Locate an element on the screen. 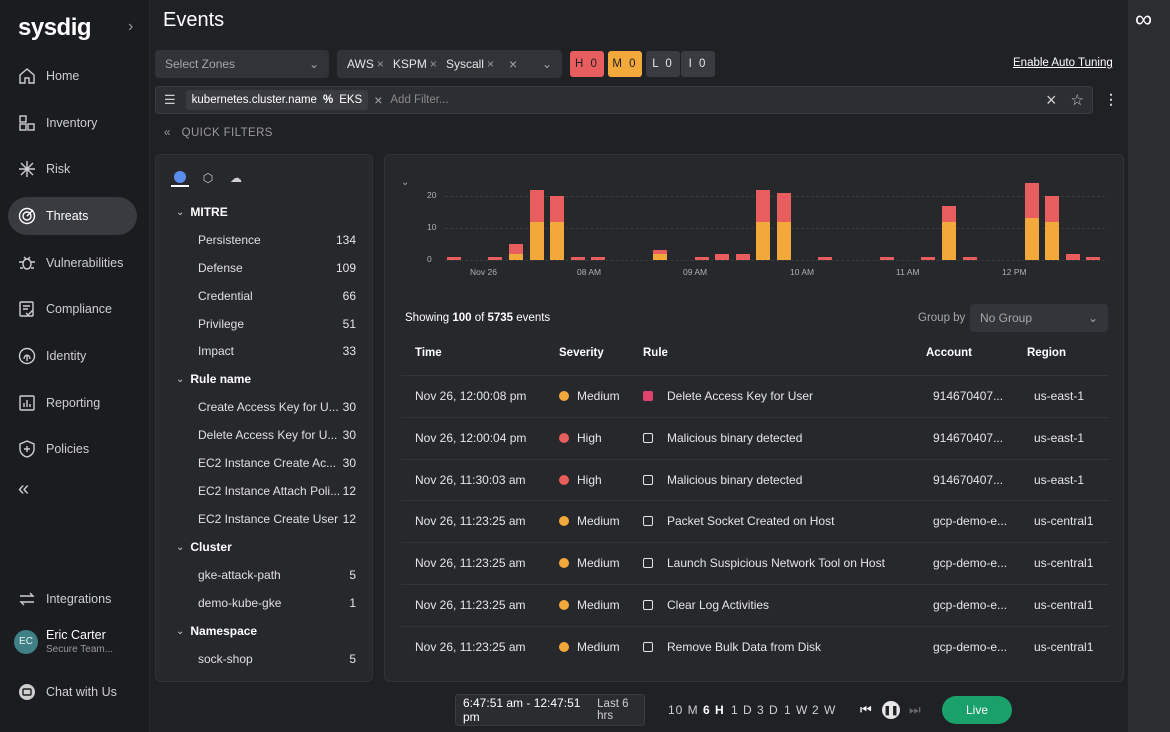  source-chip: Syscall × is located at coordinates (469, 64).